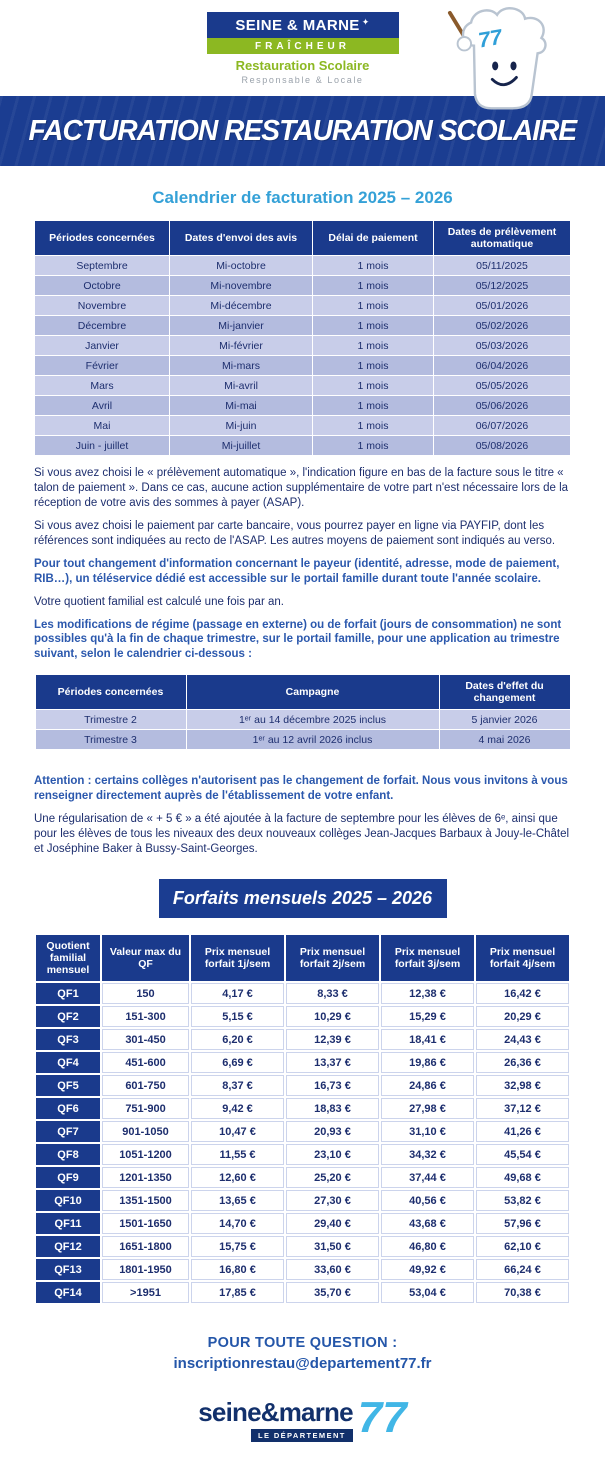 This screenshot has height=1469, width=605. Describe the element at coordinates (241, 385) in the screenshot. I see `table-cell: Mi-avril` at that location.